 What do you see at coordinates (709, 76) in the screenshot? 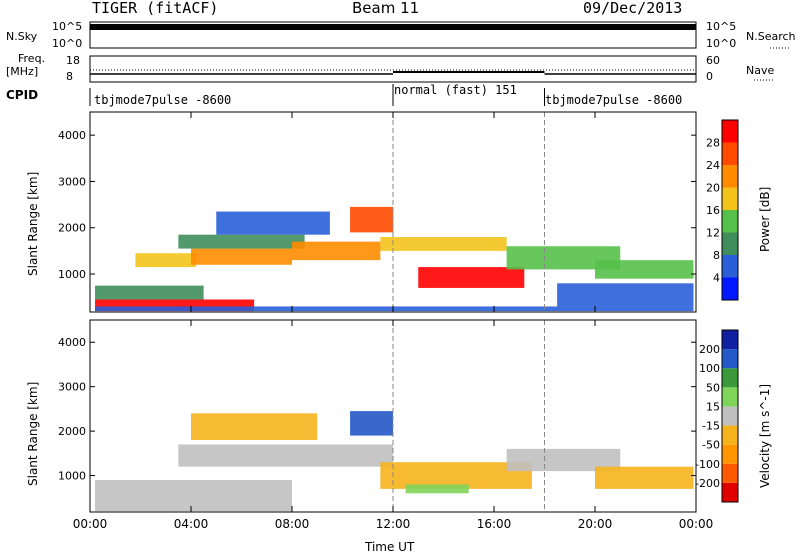
I see `nave-tick-low: 0` at bounding box center [709, 76].